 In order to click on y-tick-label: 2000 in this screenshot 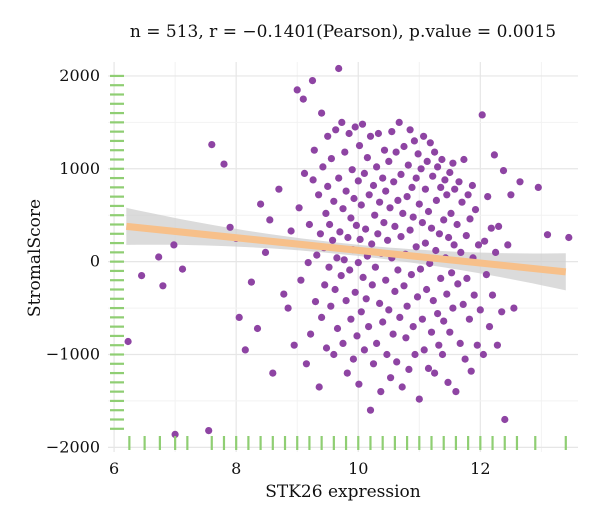, I will do `click(79, 75)`.